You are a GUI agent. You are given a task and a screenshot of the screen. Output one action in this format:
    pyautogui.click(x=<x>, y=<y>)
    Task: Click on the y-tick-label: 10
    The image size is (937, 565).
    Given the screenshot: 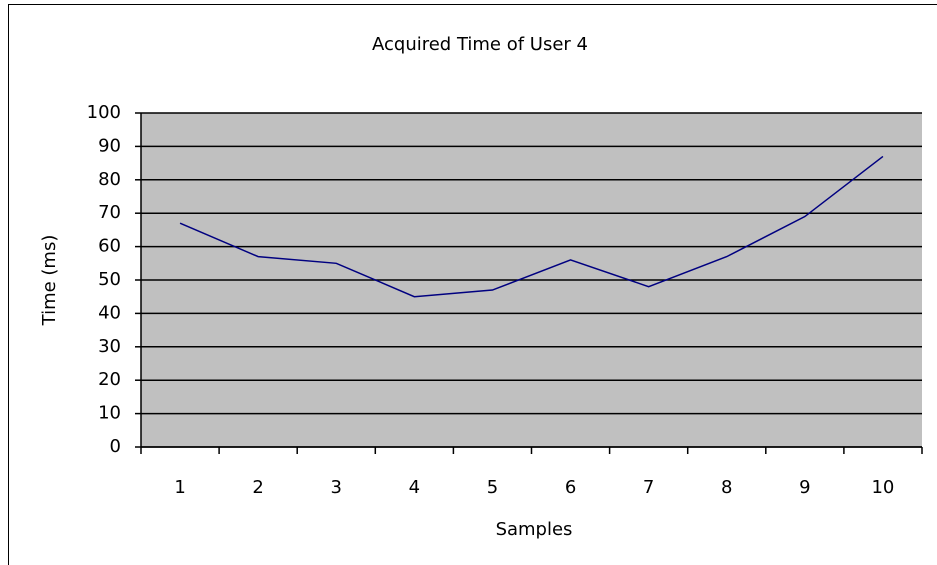 What is the action you would take?
    pyautogui.click(x=109, y=413)
    